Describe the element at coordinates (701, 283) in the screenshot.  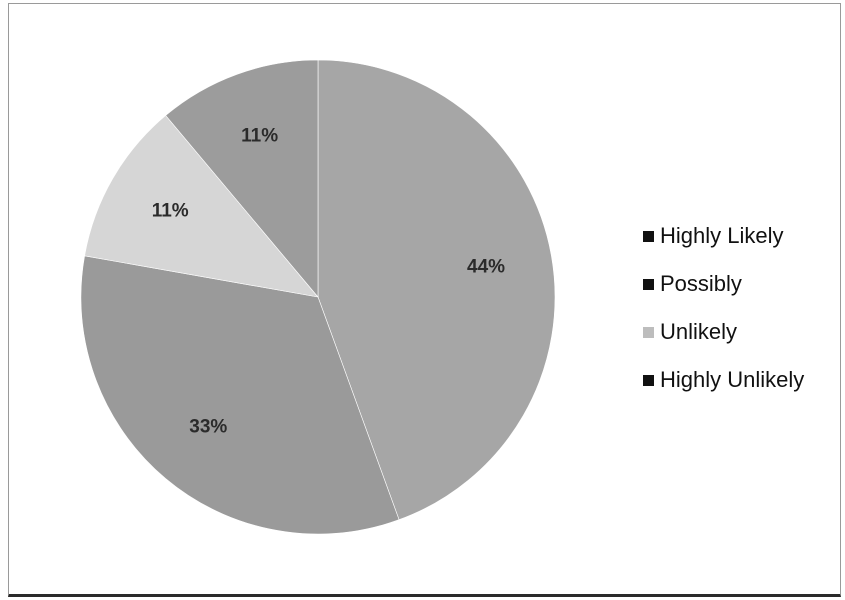
I see `legend-label: Possibly` at that location.